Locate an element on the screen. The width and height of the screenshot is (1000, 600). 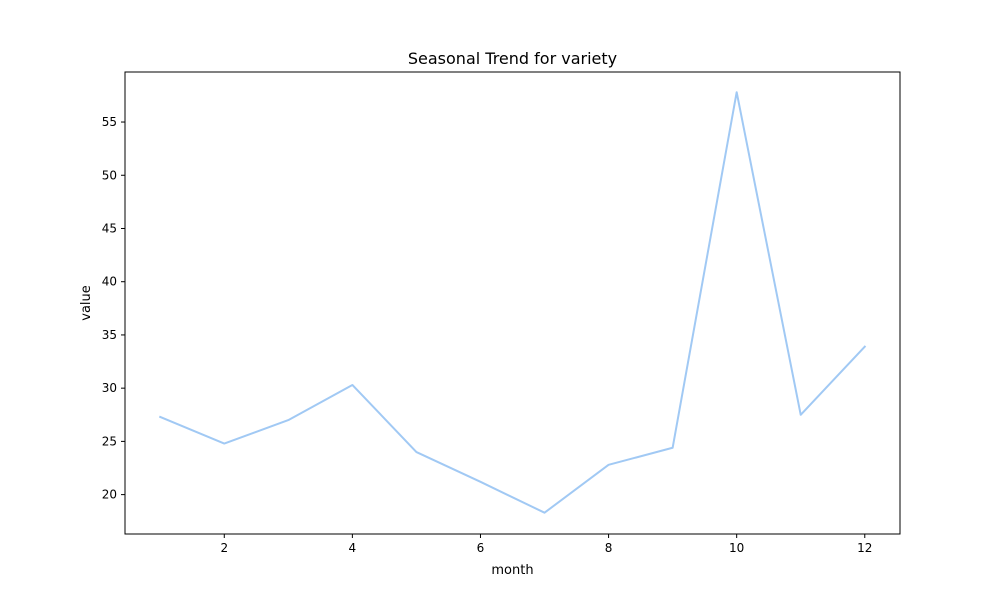
x-axis-label: month is located at coordinates (512, 570).